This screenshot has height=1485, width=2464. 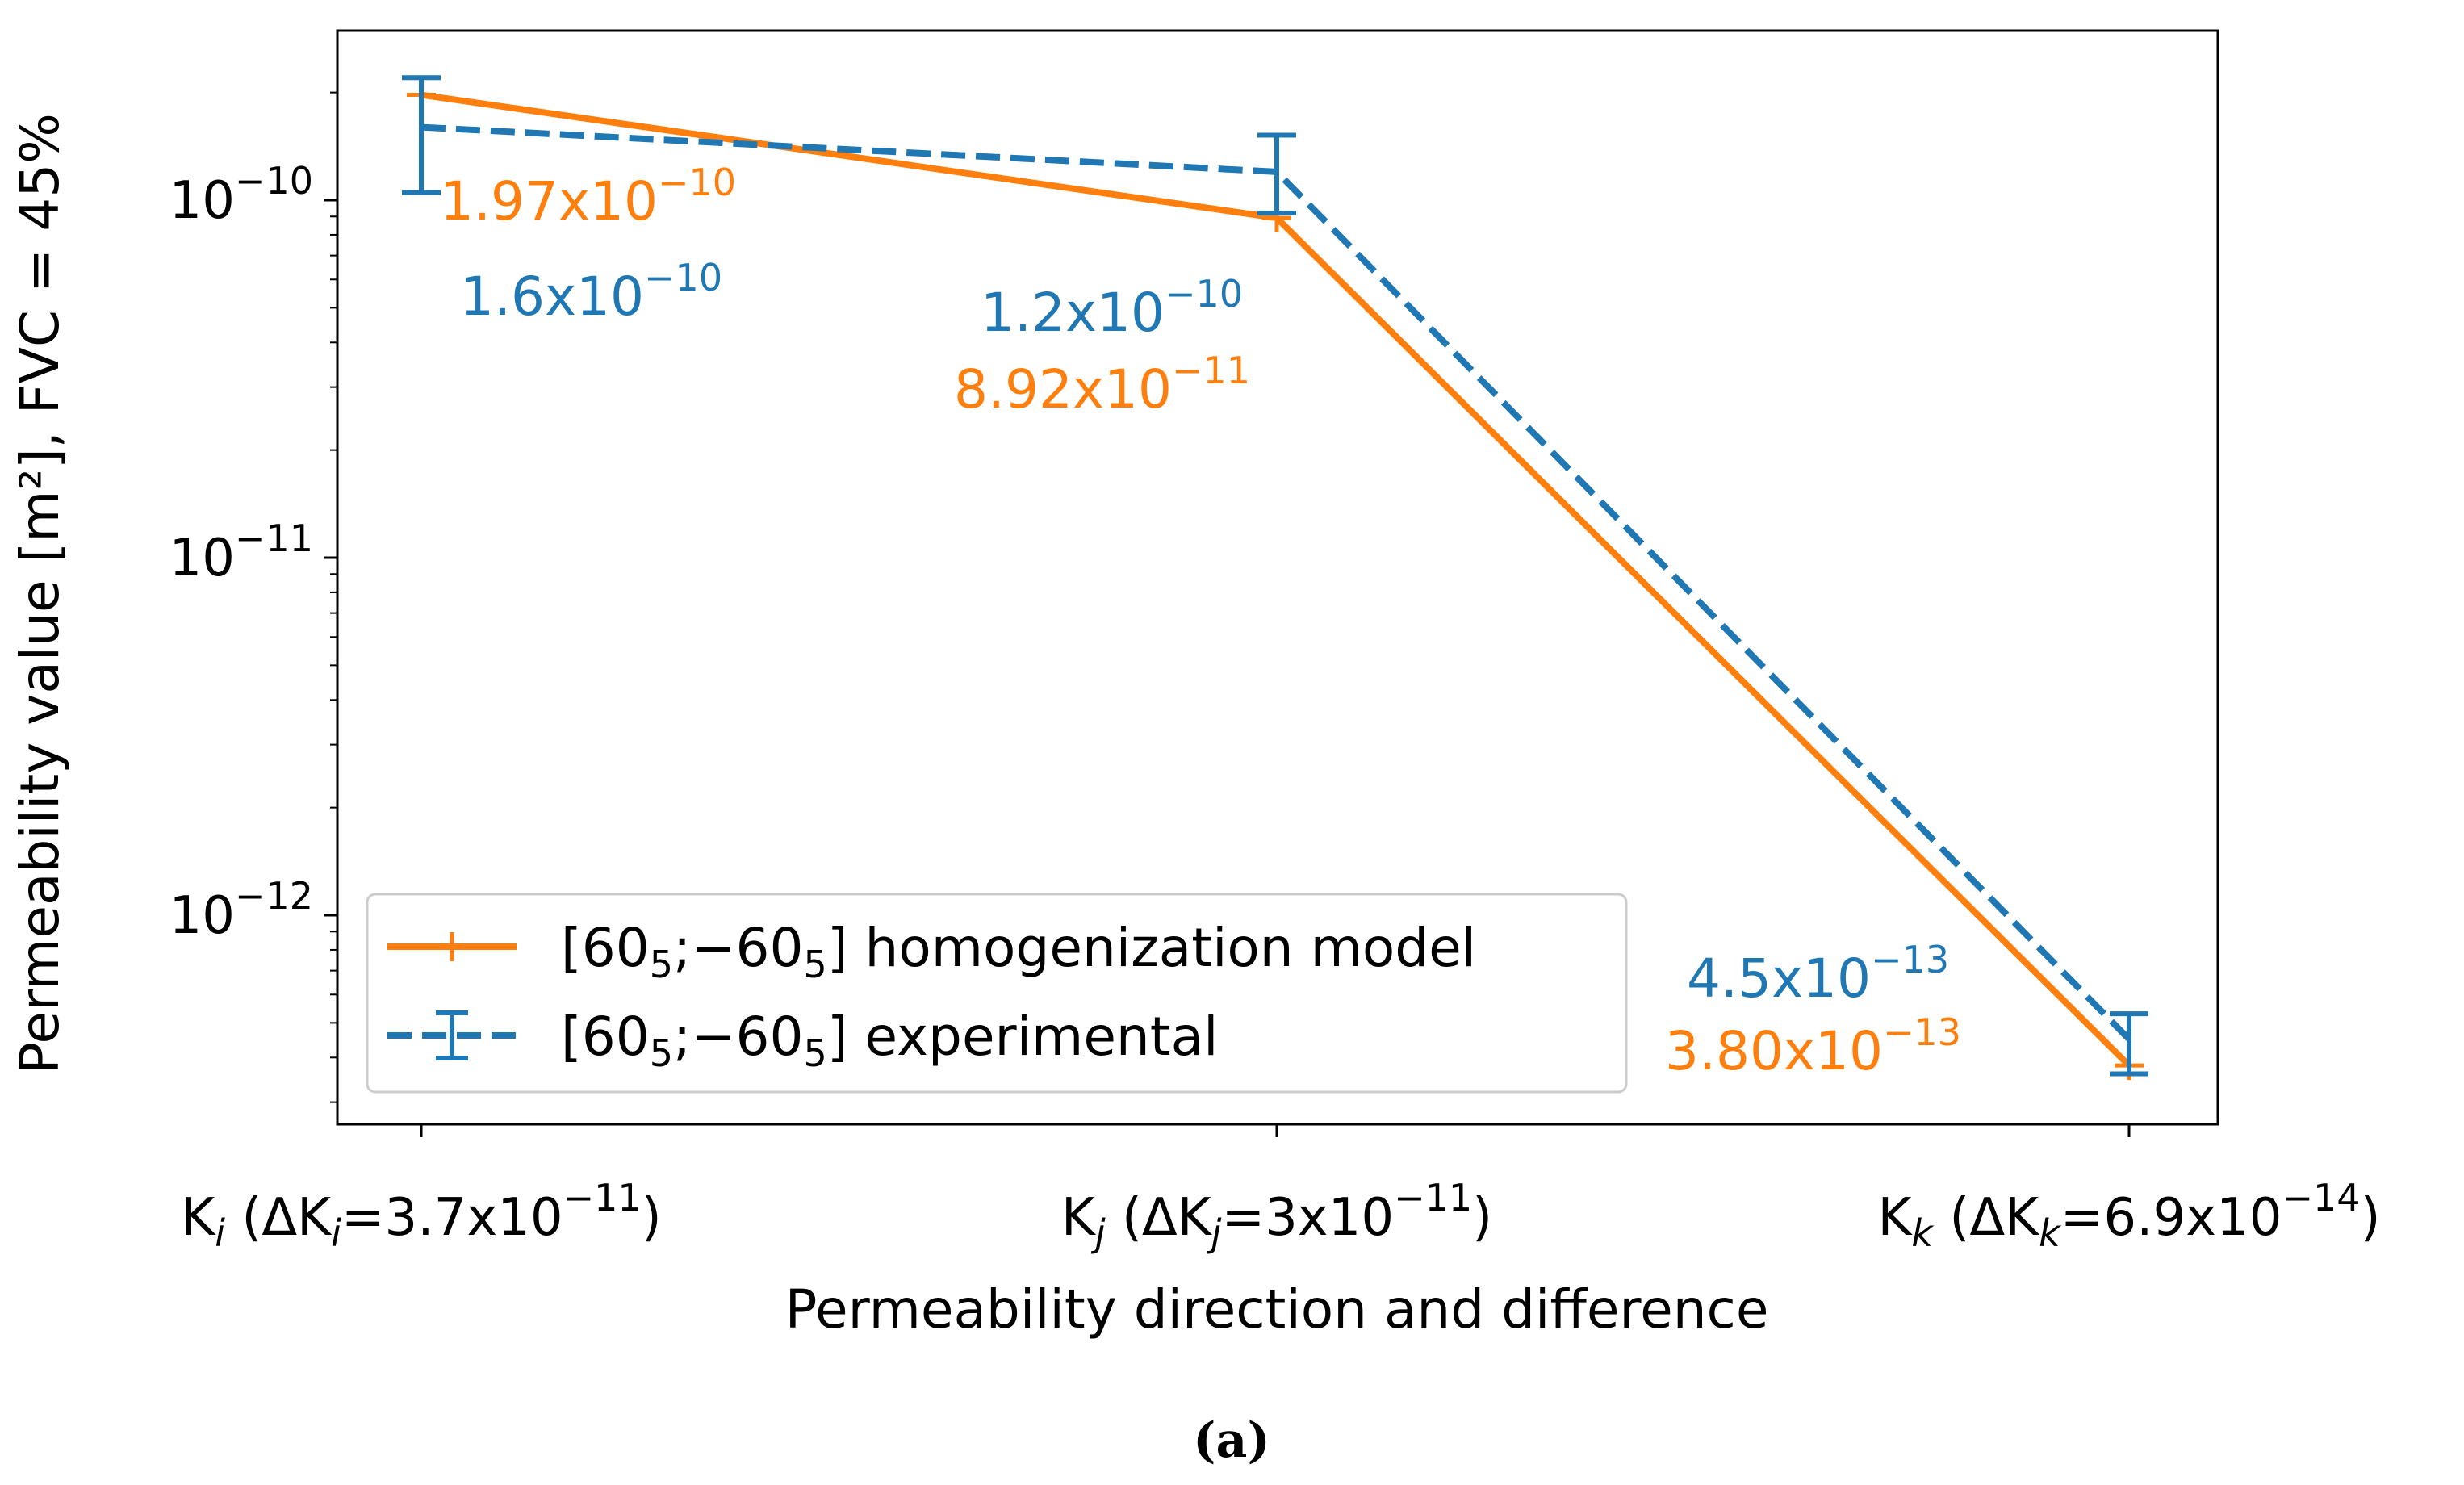 What do you see at coordinates (1151, 948) in the screenshot?
I see `legend-text-part: ] homogenization model` at bounding box center [1151, 948].